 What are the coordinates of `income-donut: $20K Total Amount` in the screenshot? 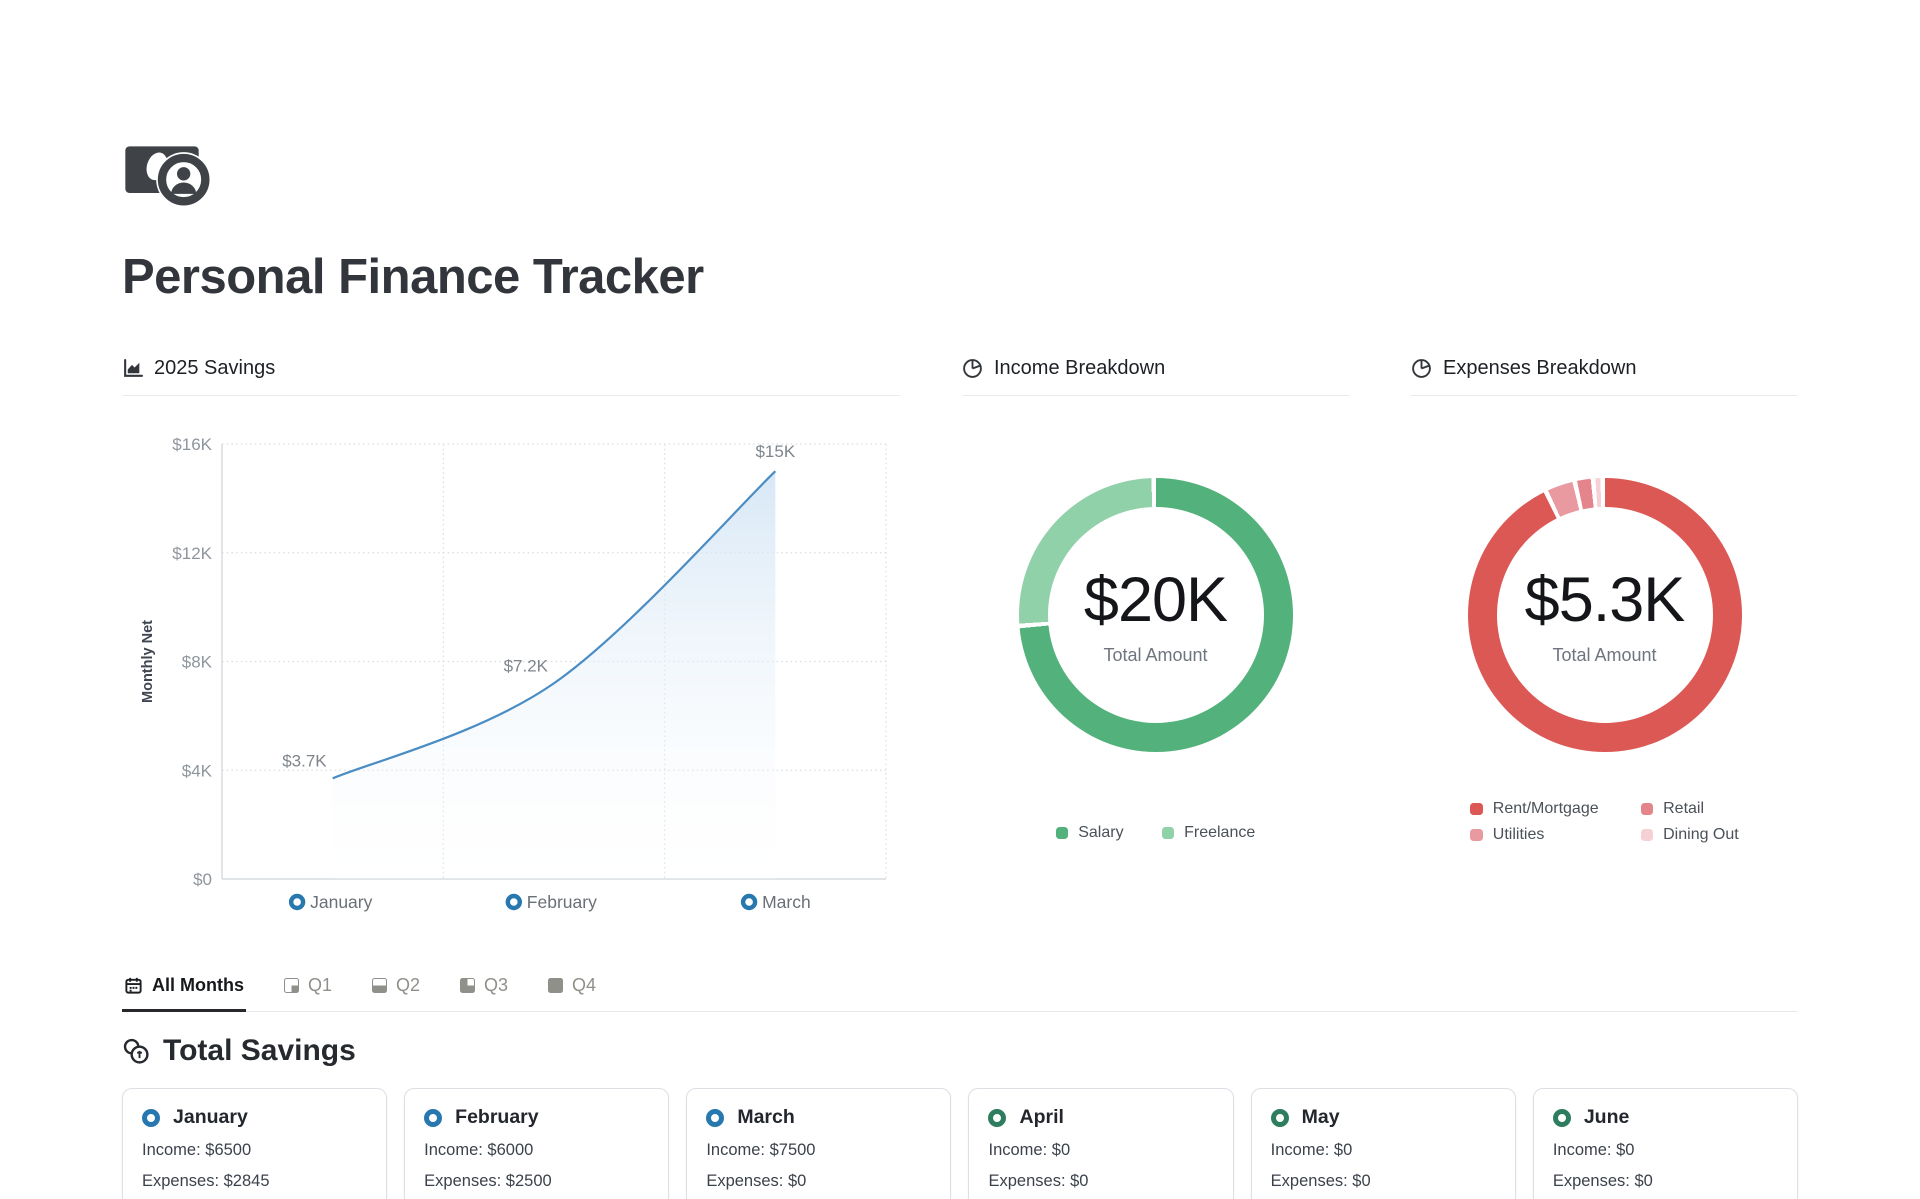 It's located at (1155, 615).